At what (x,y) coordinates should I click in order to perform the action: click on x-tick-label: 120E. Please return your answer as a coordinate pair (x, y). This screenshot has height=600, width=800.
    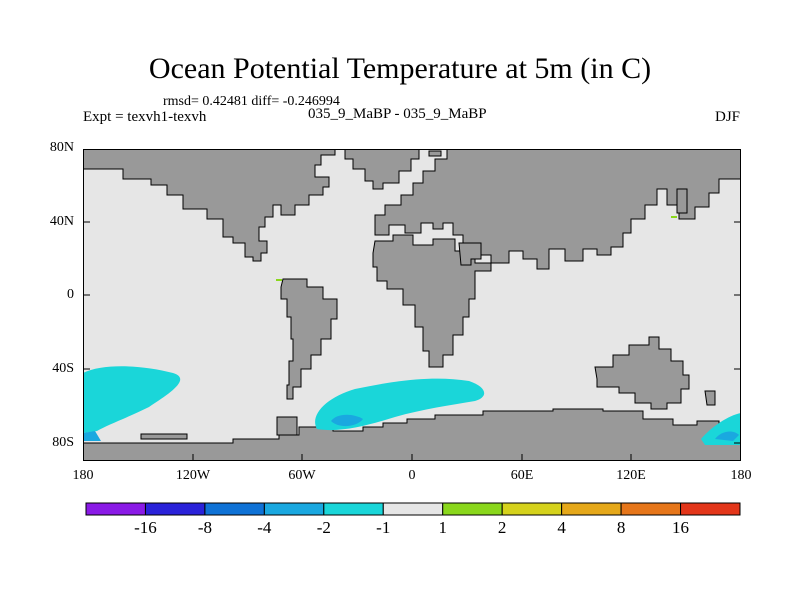
    Looking at the image, I should click on (631, 475).